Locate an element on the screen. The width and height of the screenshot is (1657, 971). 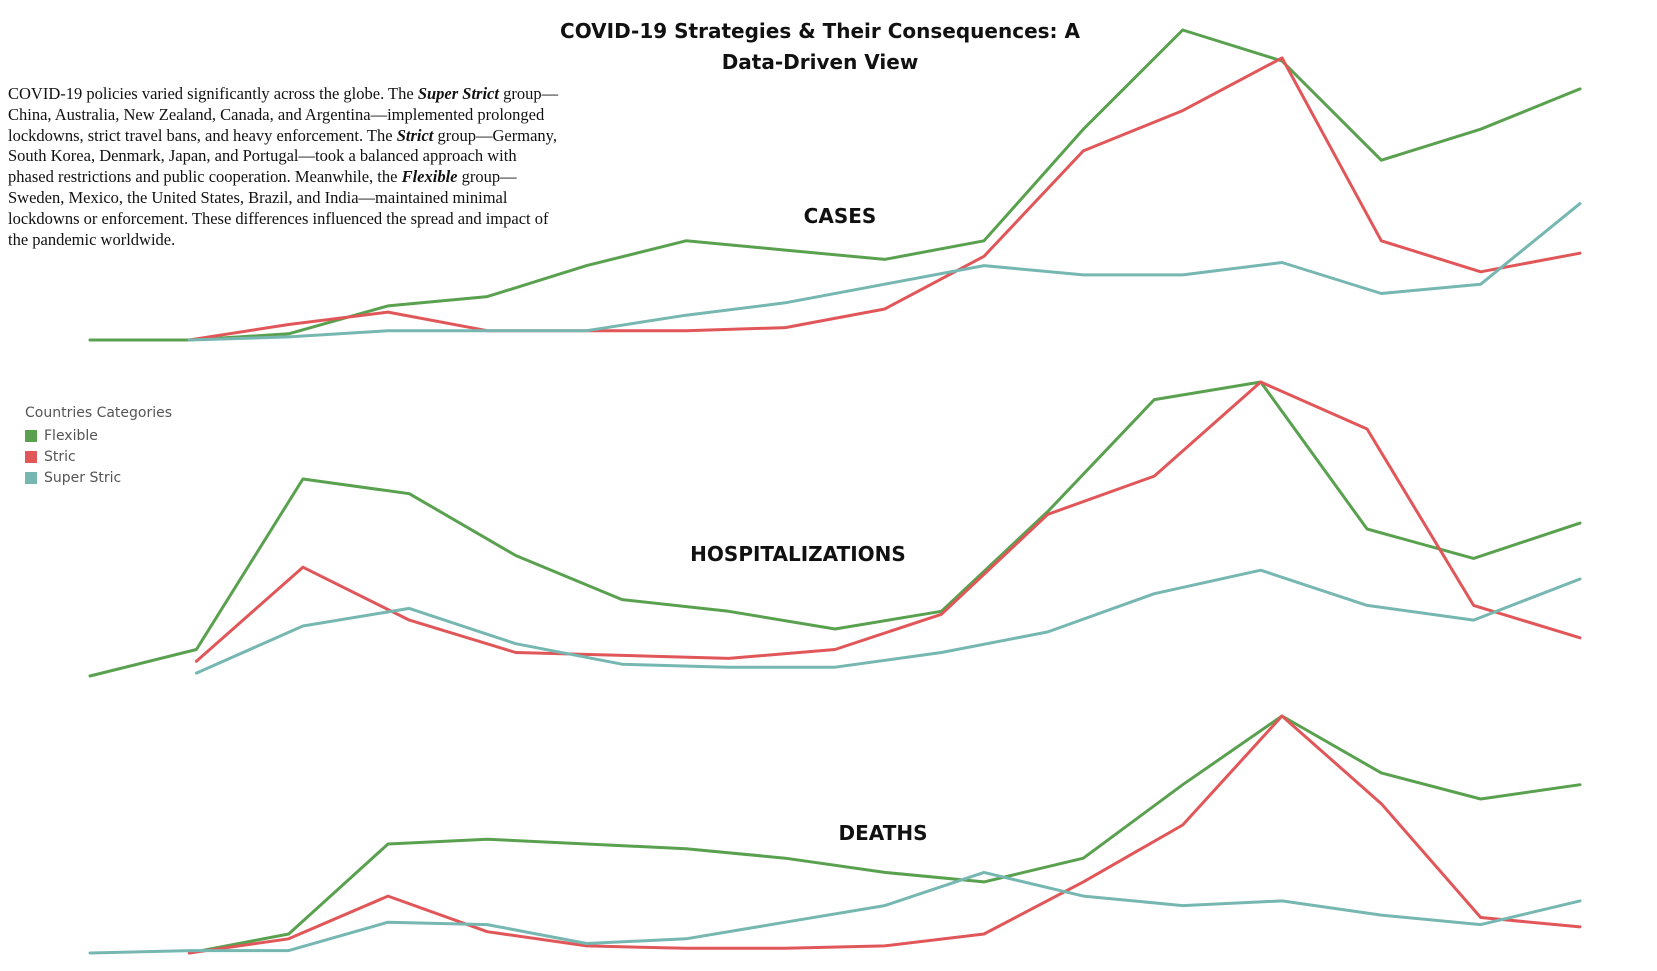
legend-label-flexible: Flexible is located at coordinates (71, 435).